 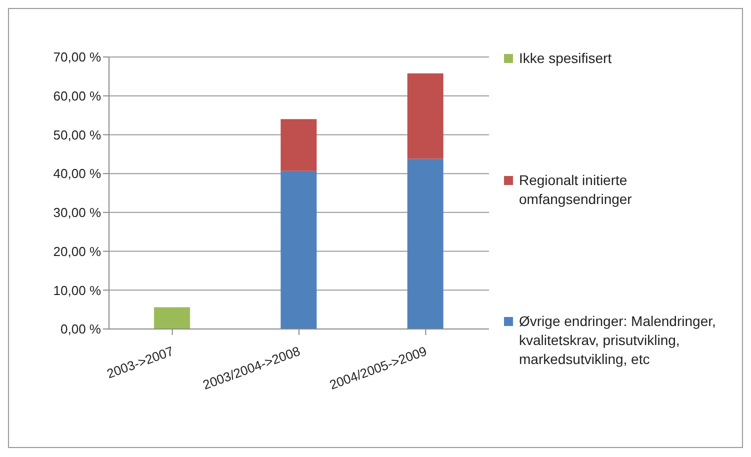 What do you see at coordinates (618, 340) in the screenshot?
I see `legend-label: Øvrige endringer: Malendringer, kvalitetskrav, prisutvikling, markedsutvikling, etc` at bounding box center [618, 340].